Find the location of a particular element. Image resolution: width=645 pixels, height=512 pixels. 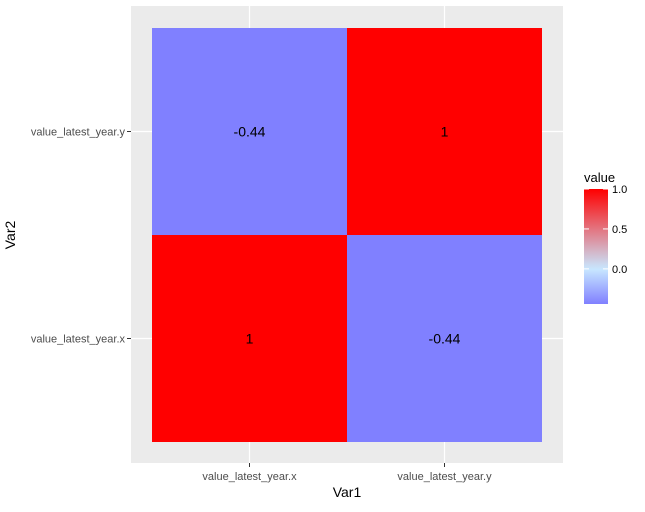

legend-title: value is located at coordinates (599, 177).